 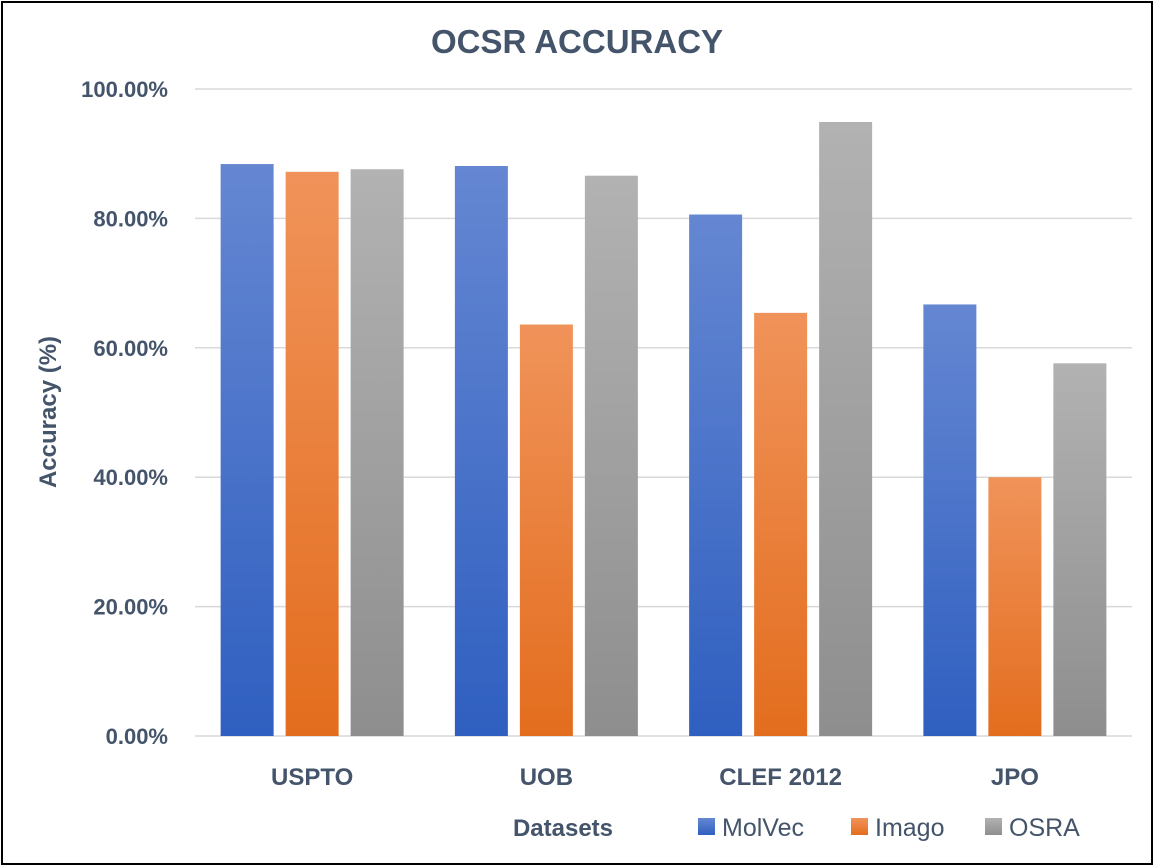 I want to click on legend-label-imago: Imago, so click(x=909, y=828).